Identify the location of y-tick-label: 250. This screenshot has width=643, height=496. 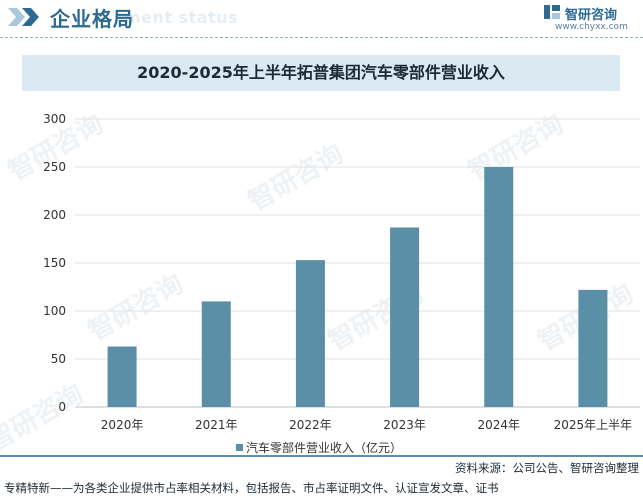
(54, 167).